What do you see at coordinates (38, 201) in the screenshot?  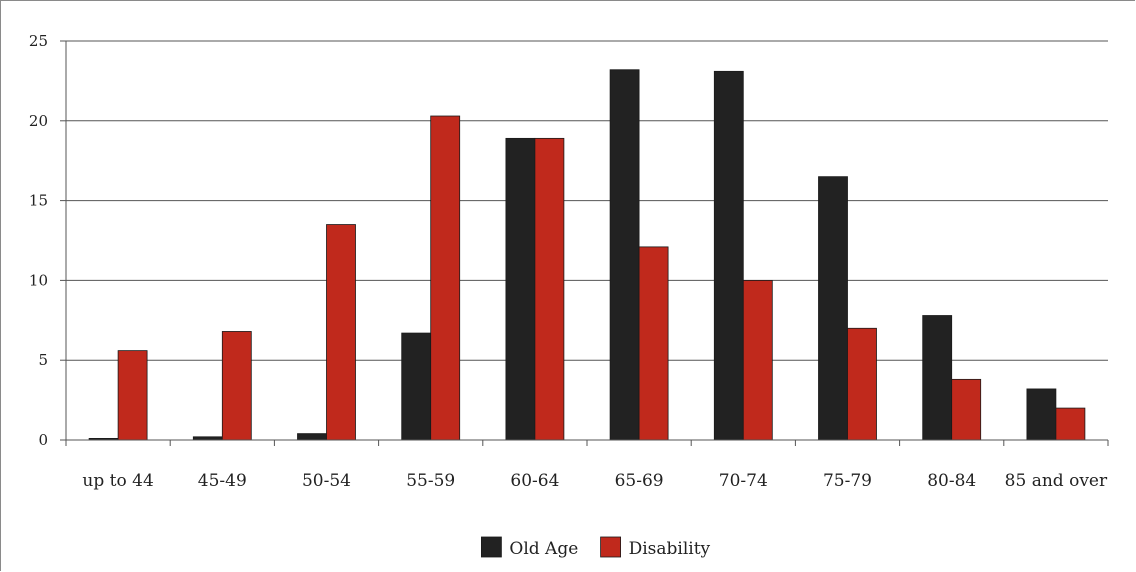 I see `y-tick-label: 15` at bounding box center [38, 201].